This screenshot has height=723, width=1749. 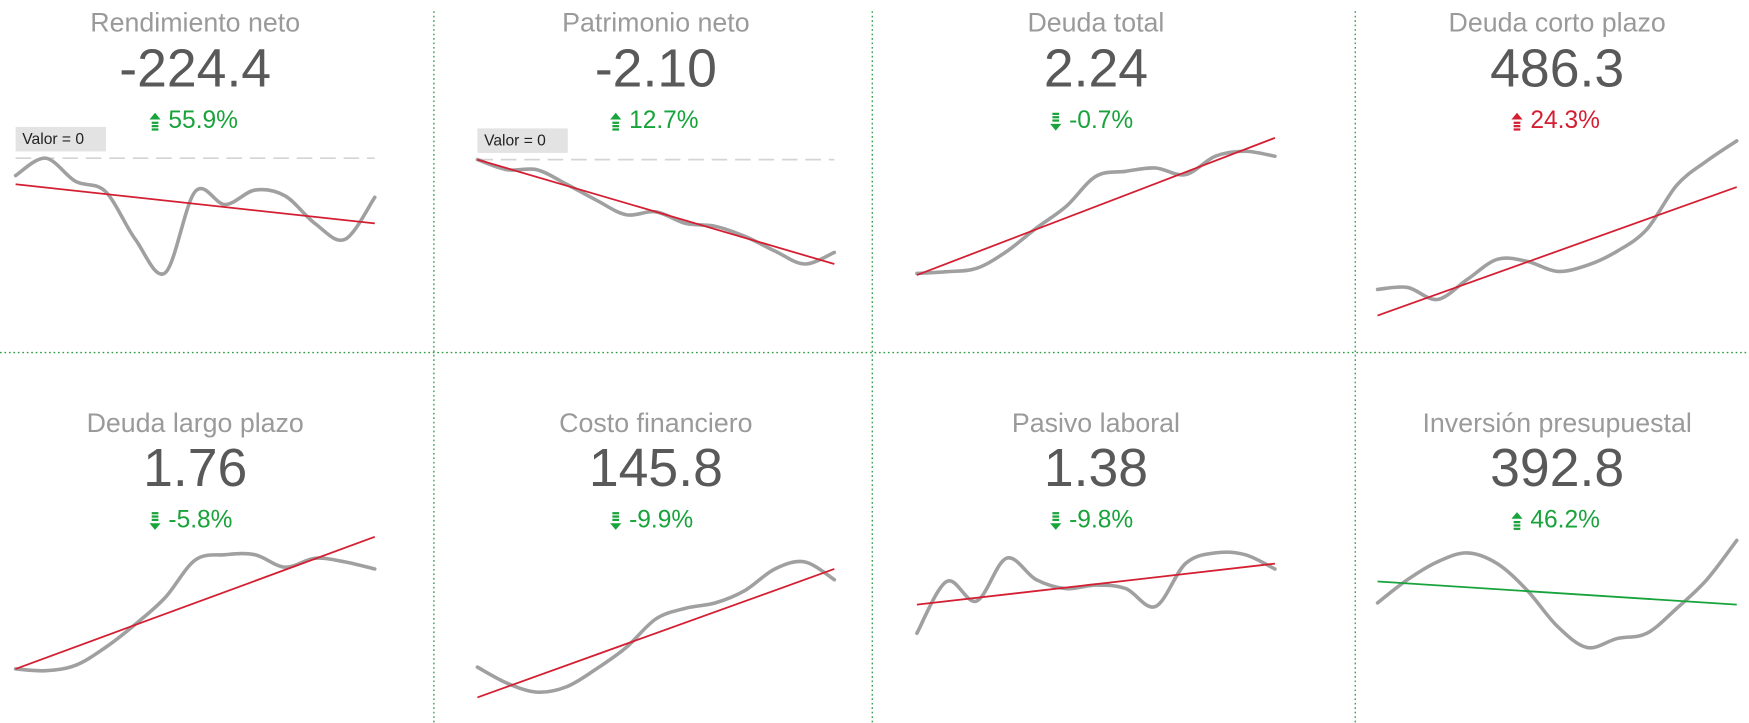 What do you see at coordinates (661, 519) in the screenshot?
I see `change-label: -9.9%` at bounding box center [661, 519].